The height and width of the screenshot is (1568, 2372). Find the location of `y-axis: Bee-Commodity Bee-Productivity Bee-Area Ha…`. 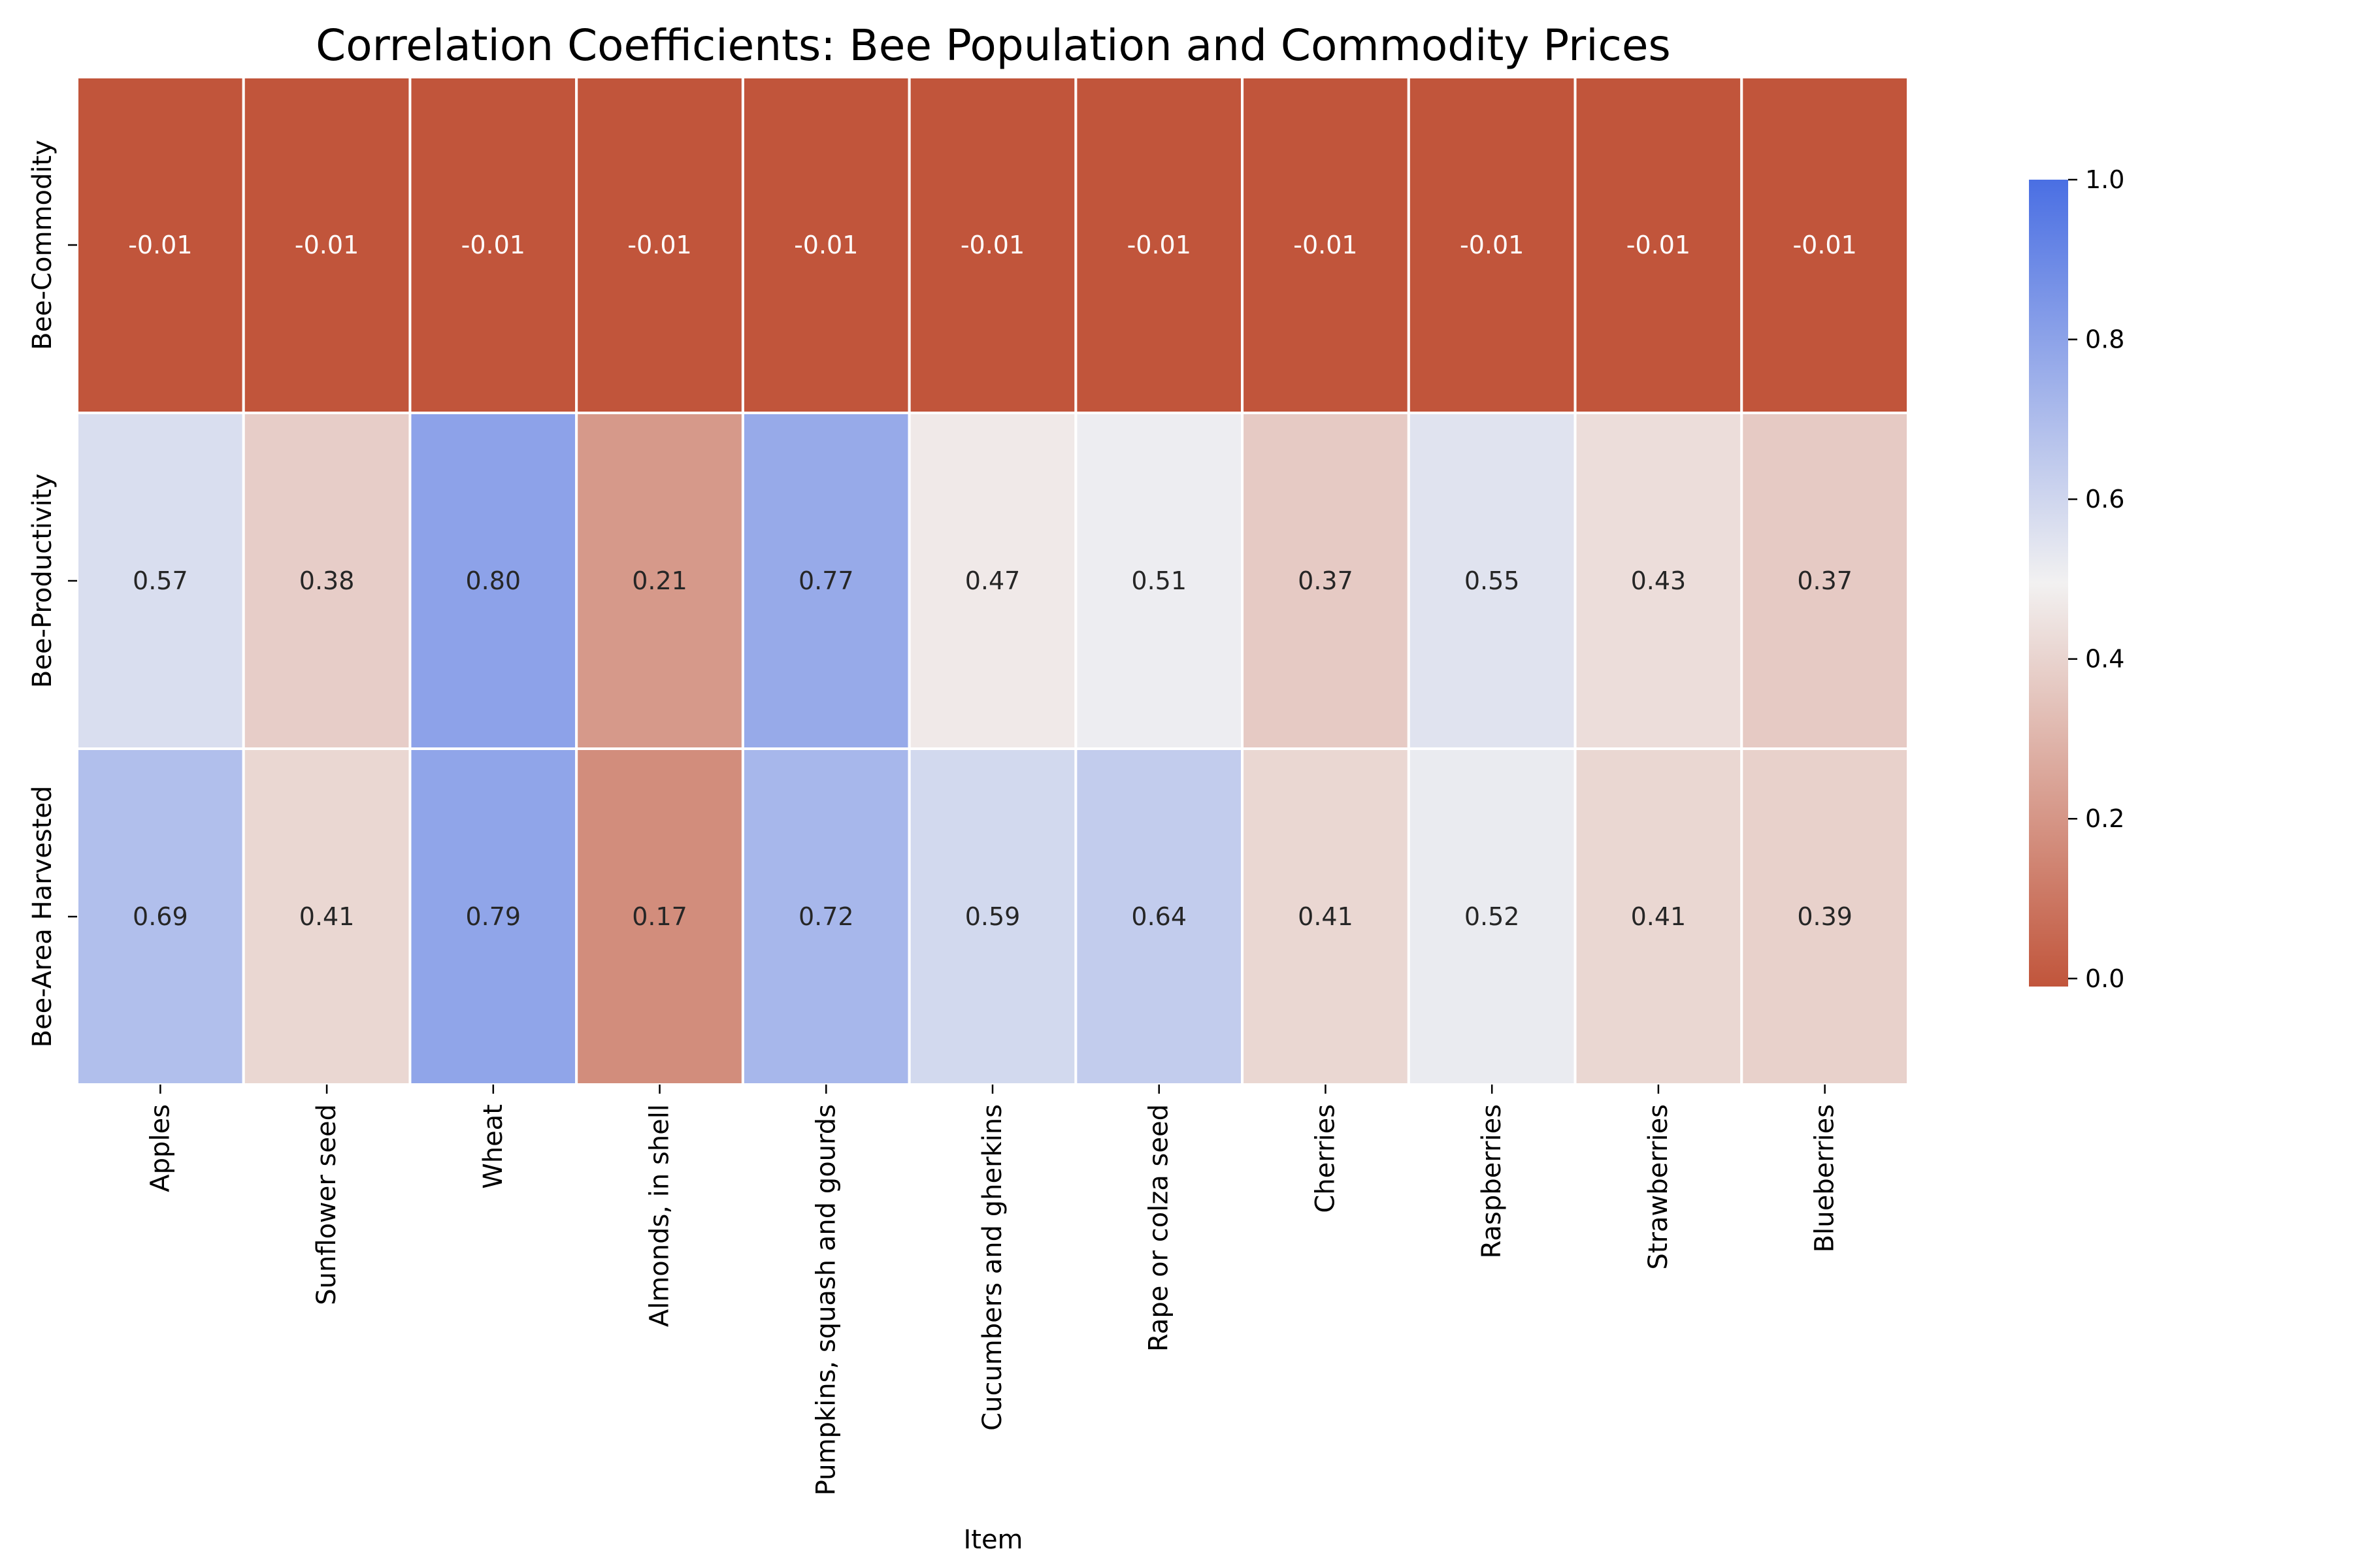

y-axis: Bee-Commodity Bee-Productivity Bee-Area Ha… is located at coordinates (52, 593).